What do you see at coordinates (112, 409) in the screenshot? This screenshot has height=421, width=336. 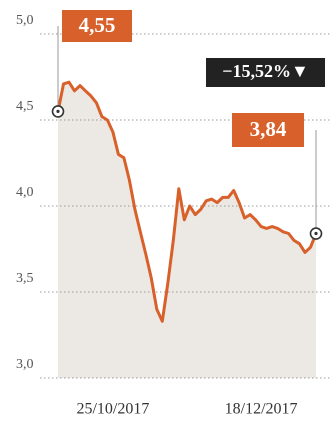 I see `x-tick-label: 25/10/2017` at bounding box center [112, 409].